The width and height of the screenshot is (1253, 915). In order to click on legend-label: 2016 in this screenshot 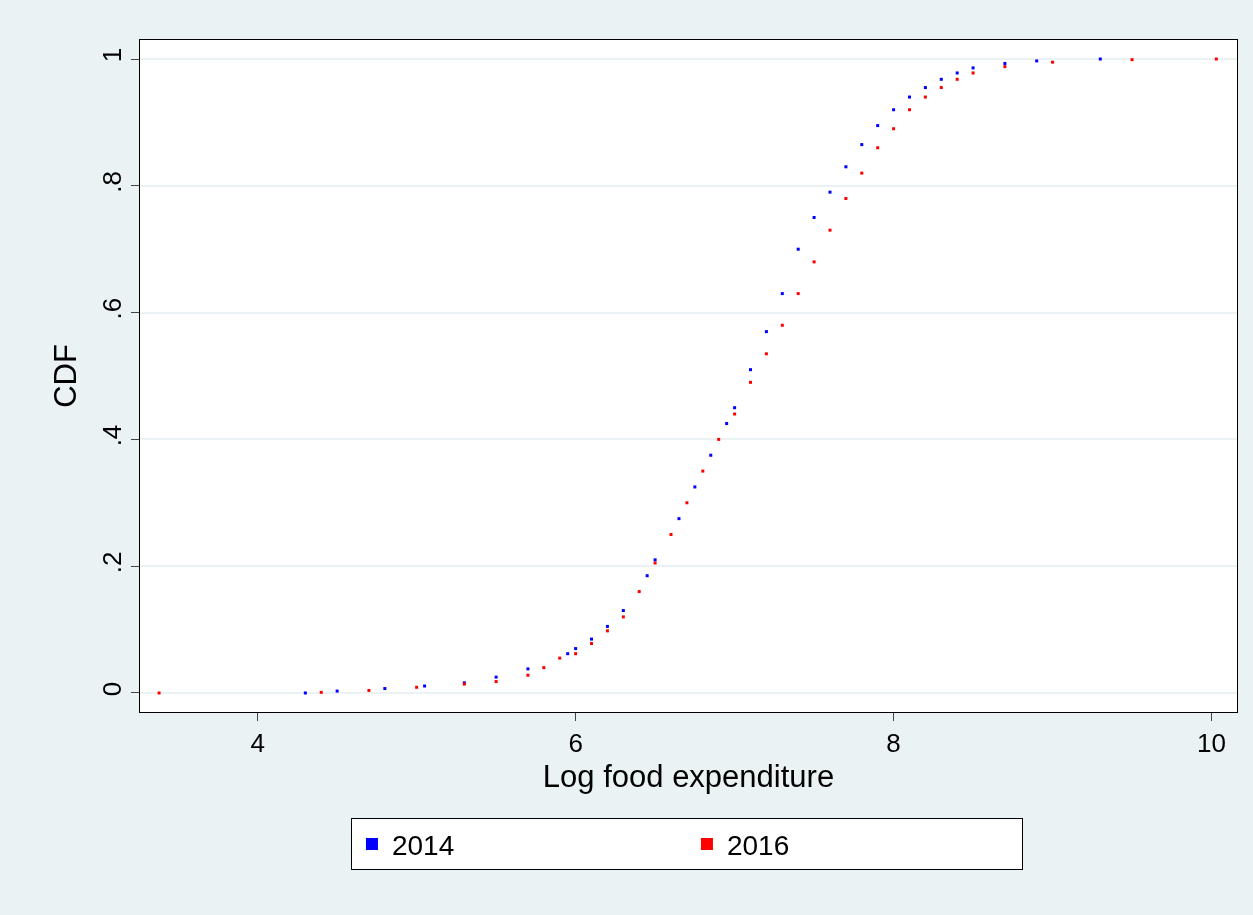, I will do `click(758, 845)`.